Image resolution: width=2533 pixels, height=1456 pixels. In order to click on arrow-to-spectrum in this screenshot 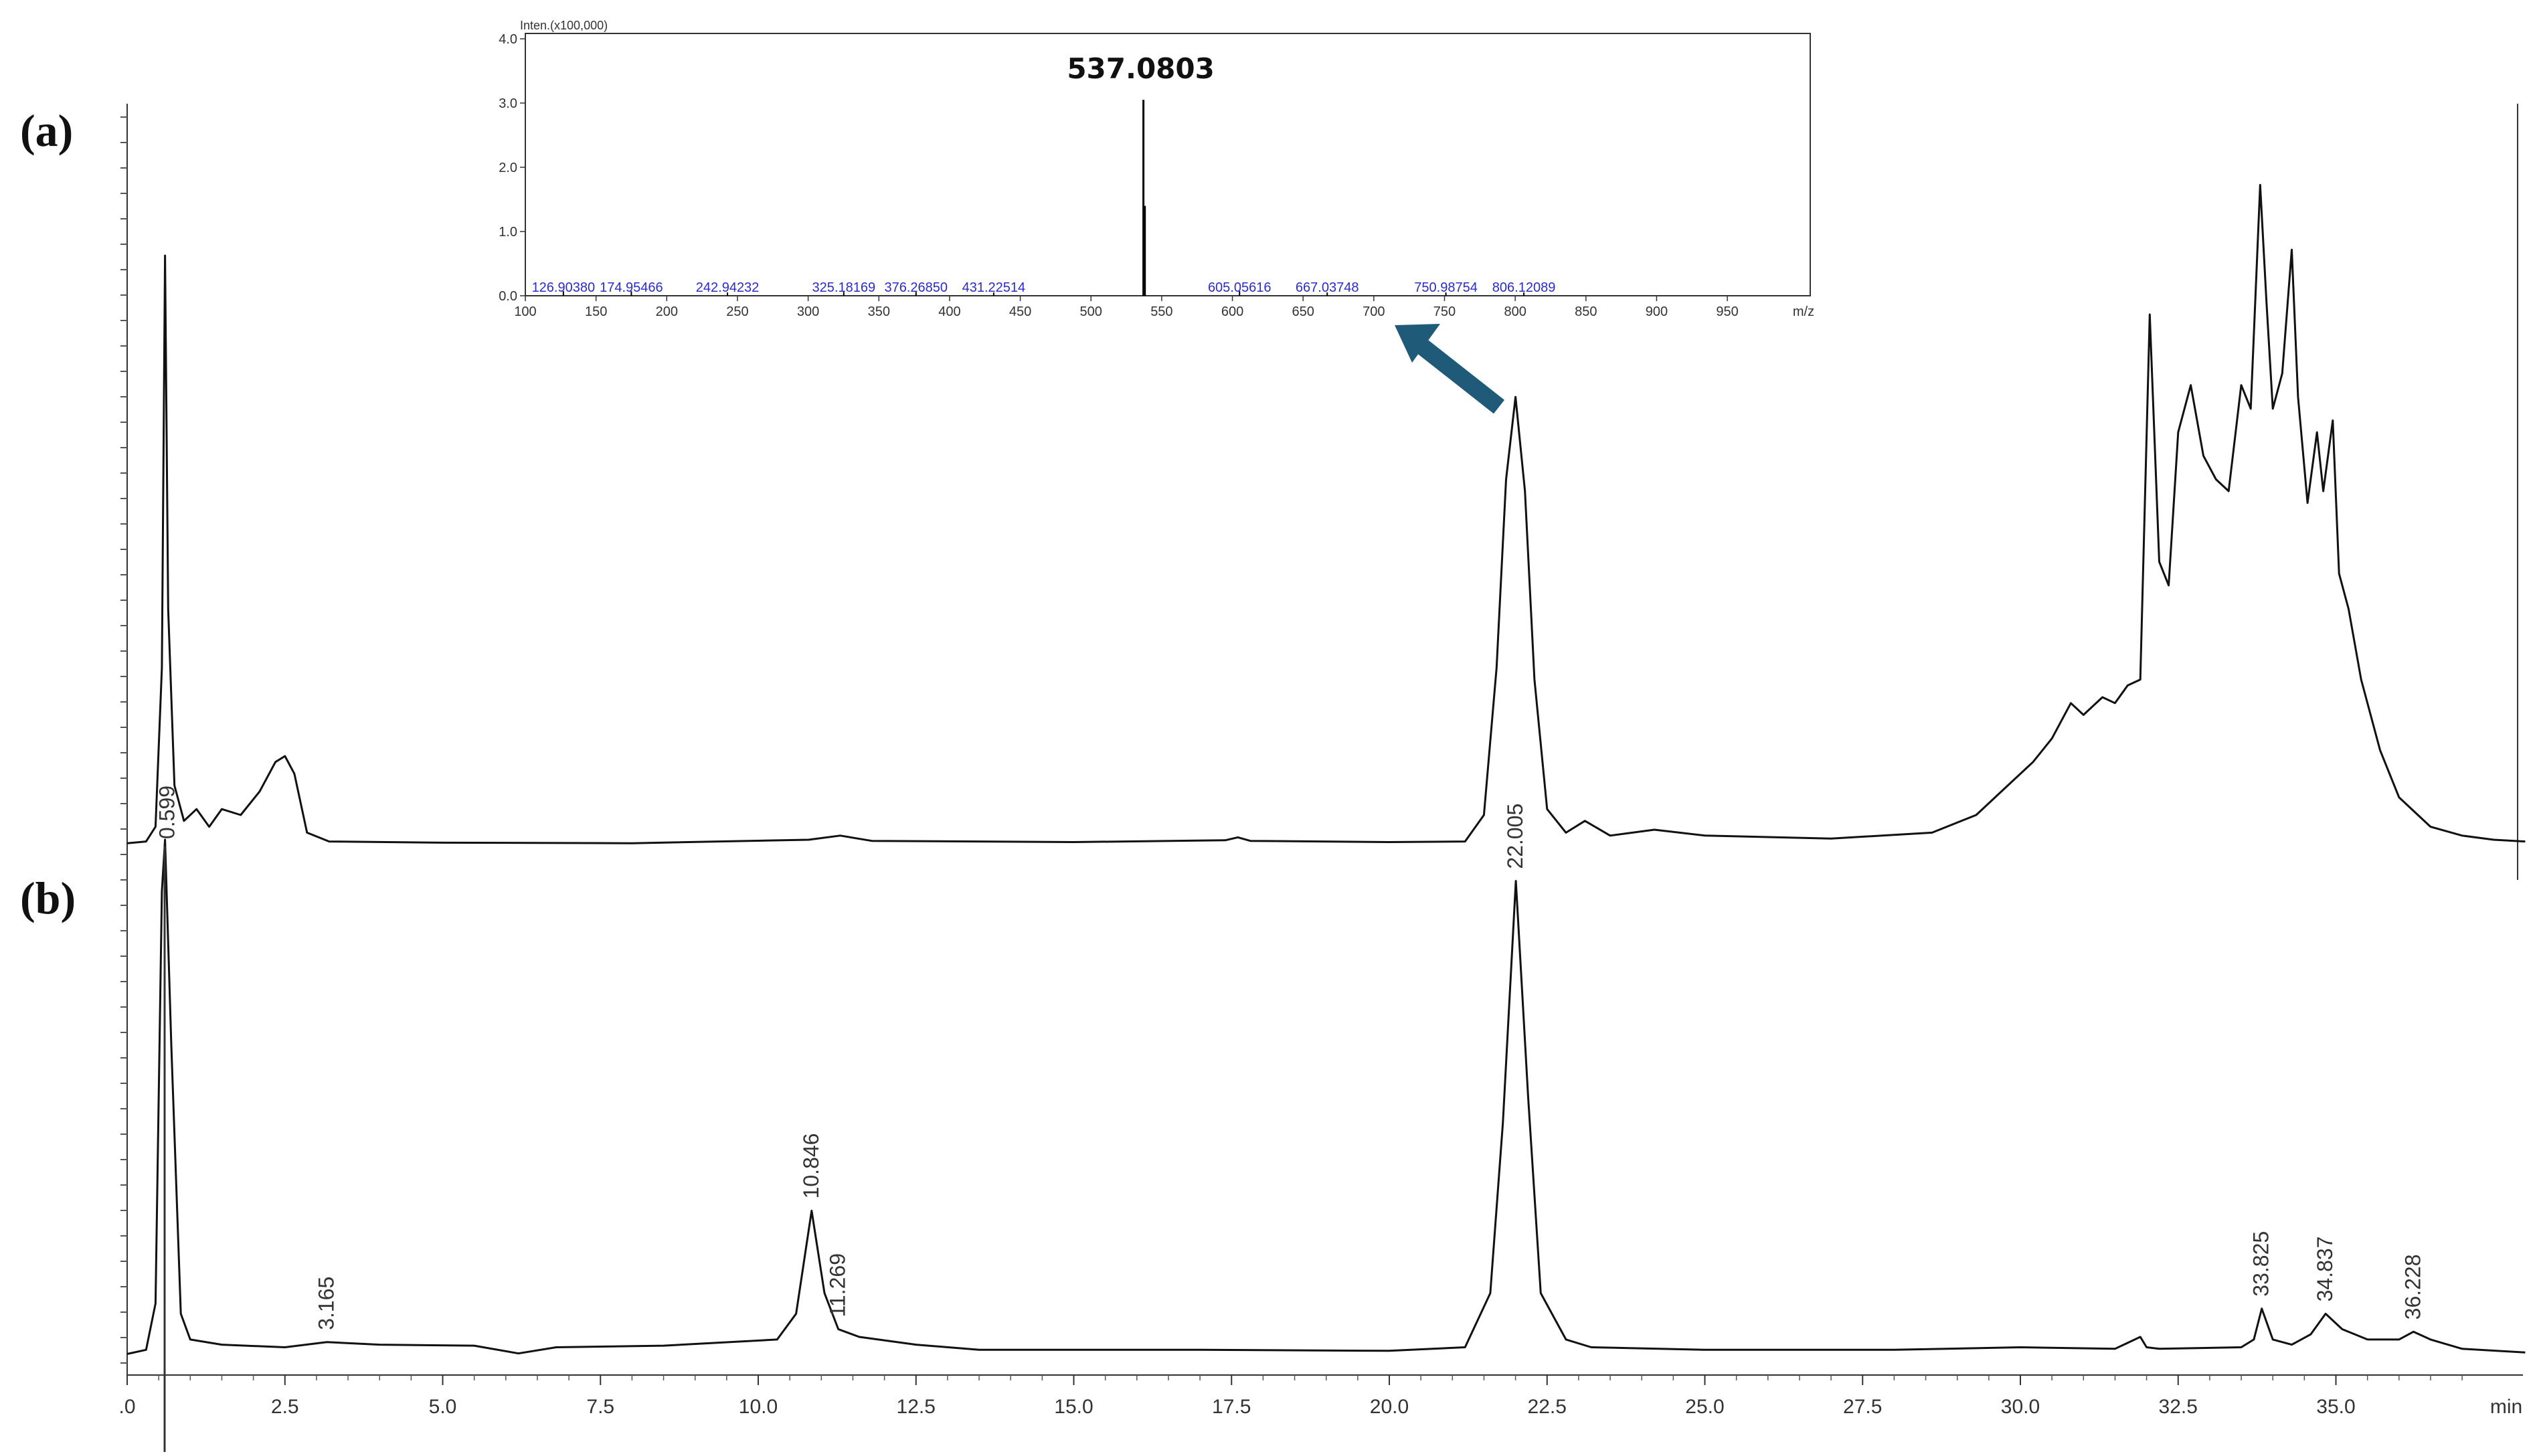, I will do `click(1450, 369)`.